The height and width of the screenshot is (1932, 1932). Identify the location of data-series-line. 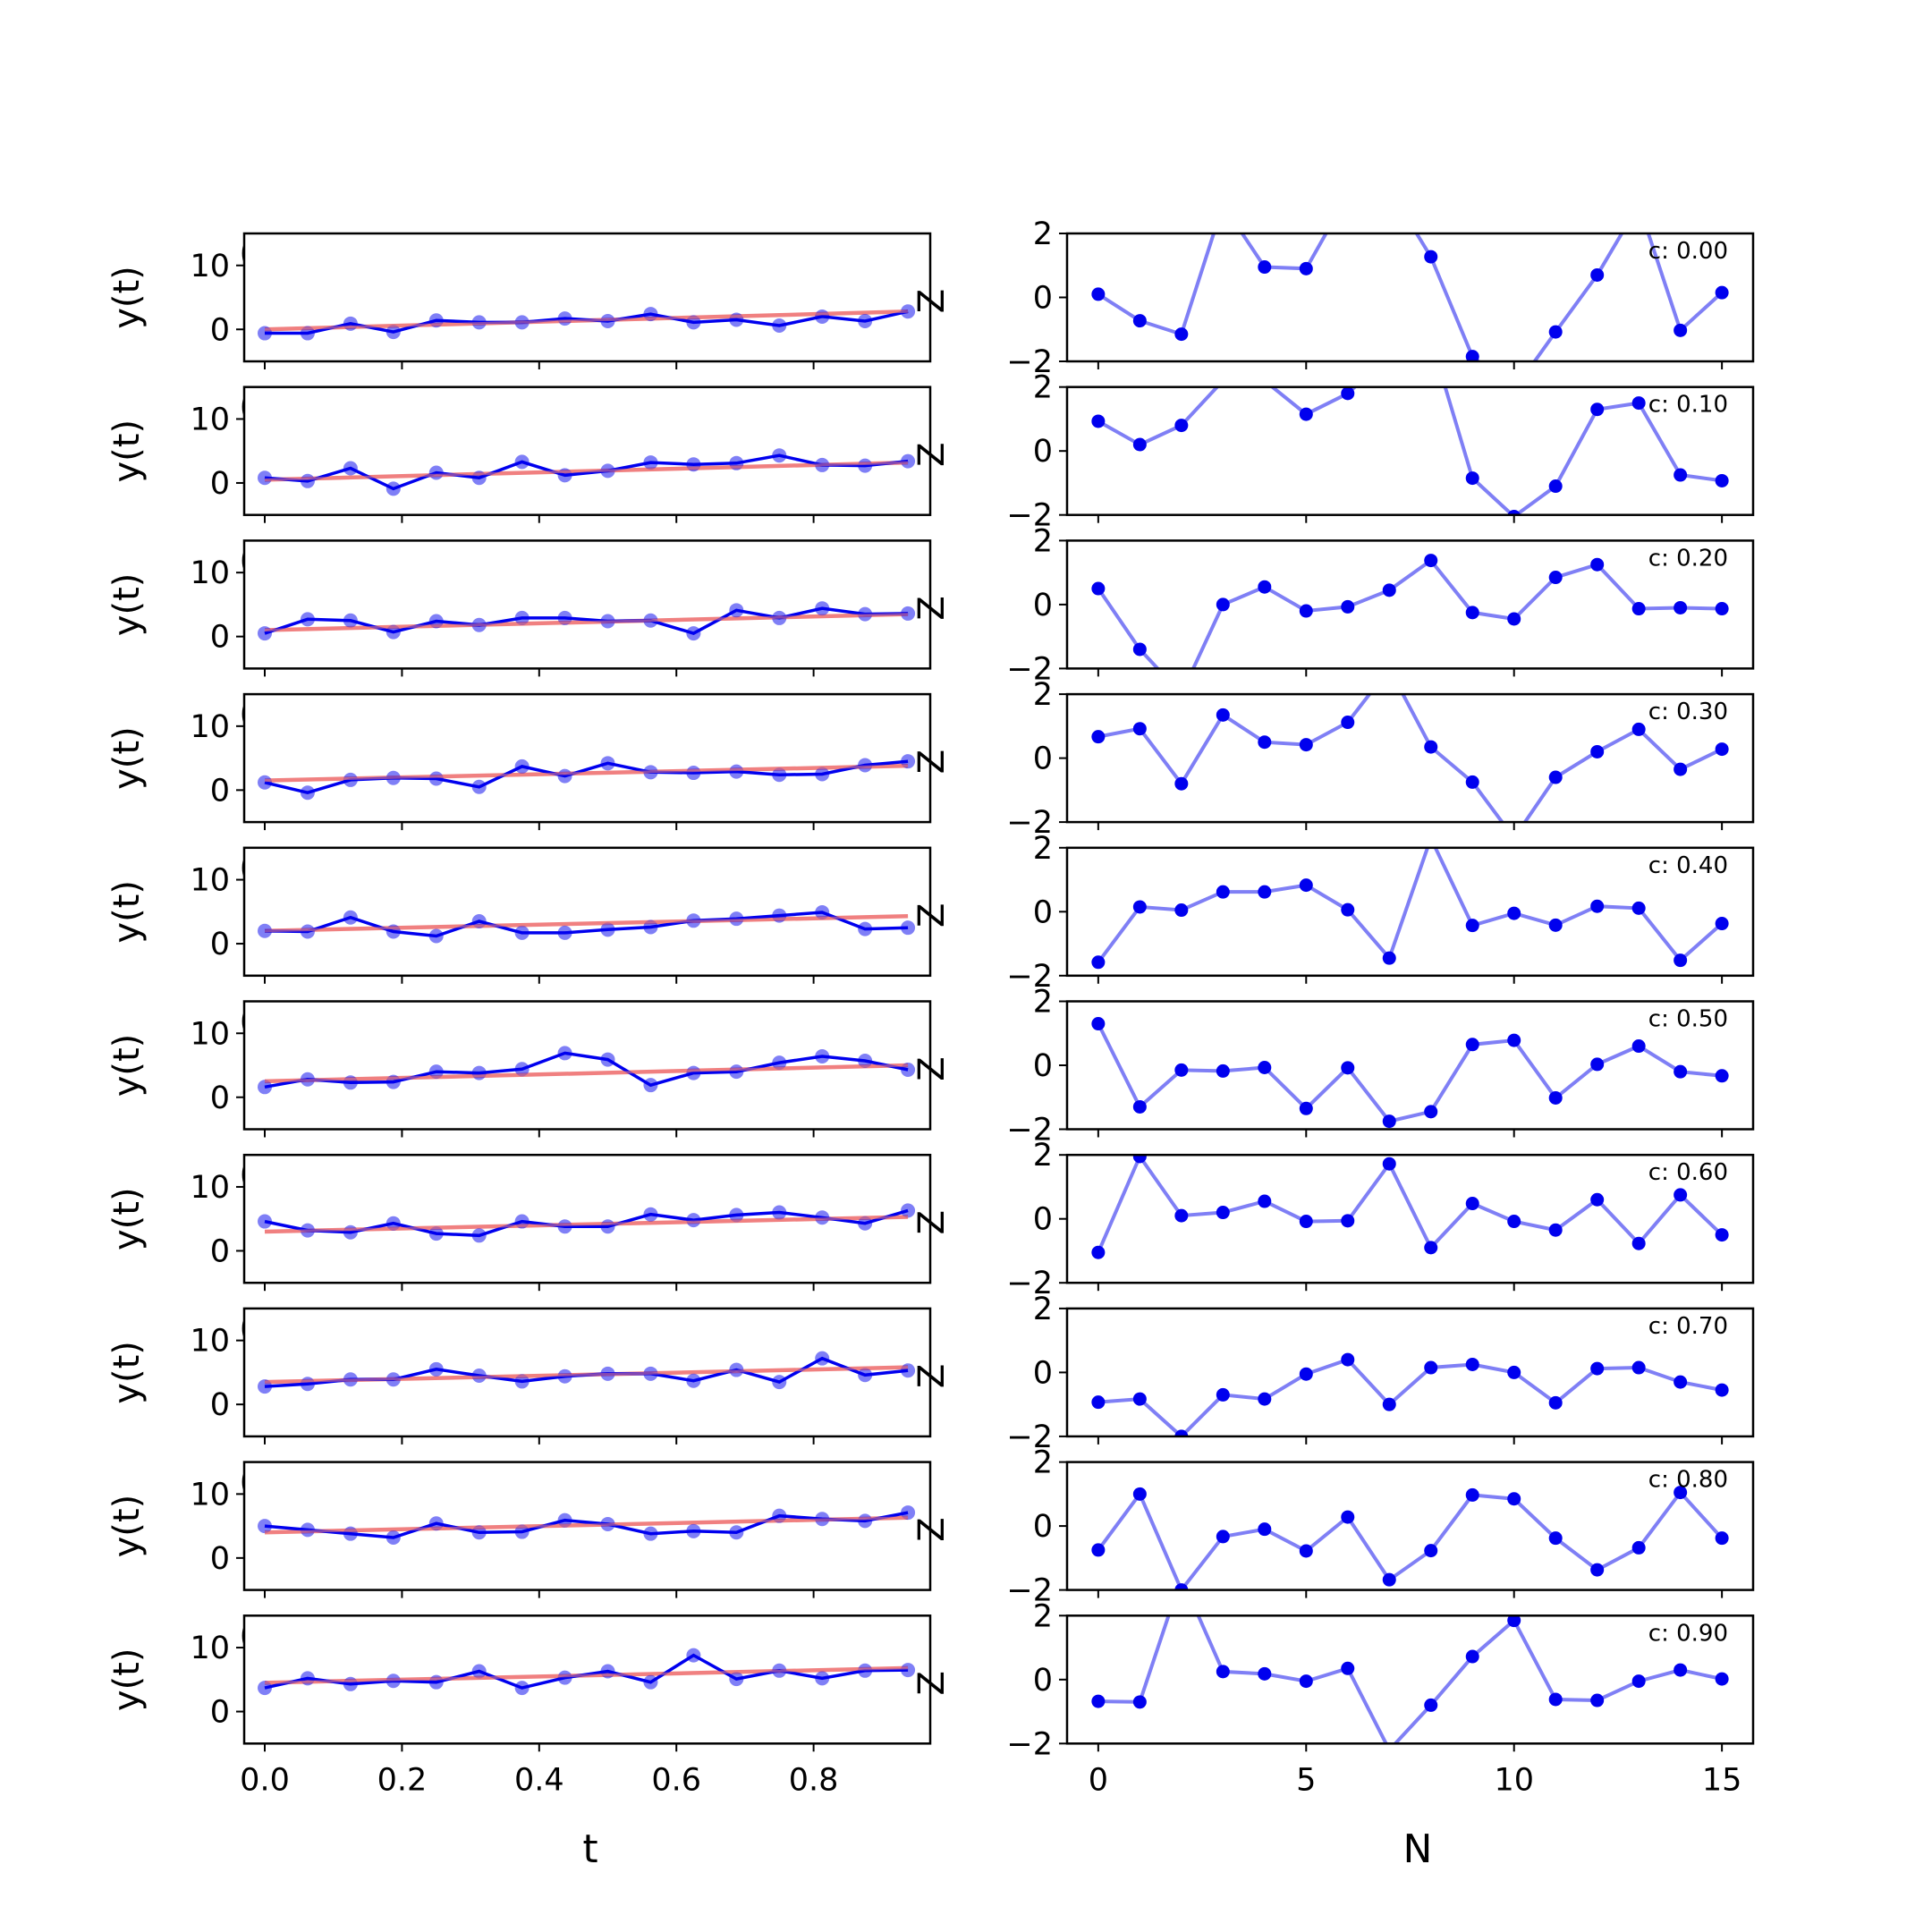
(586, 924).